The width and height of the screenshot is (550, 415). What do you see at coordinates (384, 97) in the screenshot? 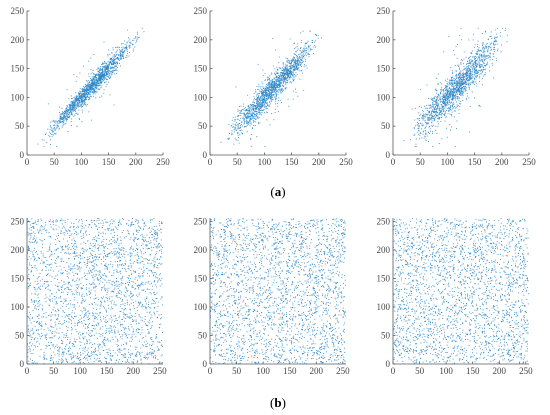
I see `y-tick-label: 100` at bounding box center [384, 97].